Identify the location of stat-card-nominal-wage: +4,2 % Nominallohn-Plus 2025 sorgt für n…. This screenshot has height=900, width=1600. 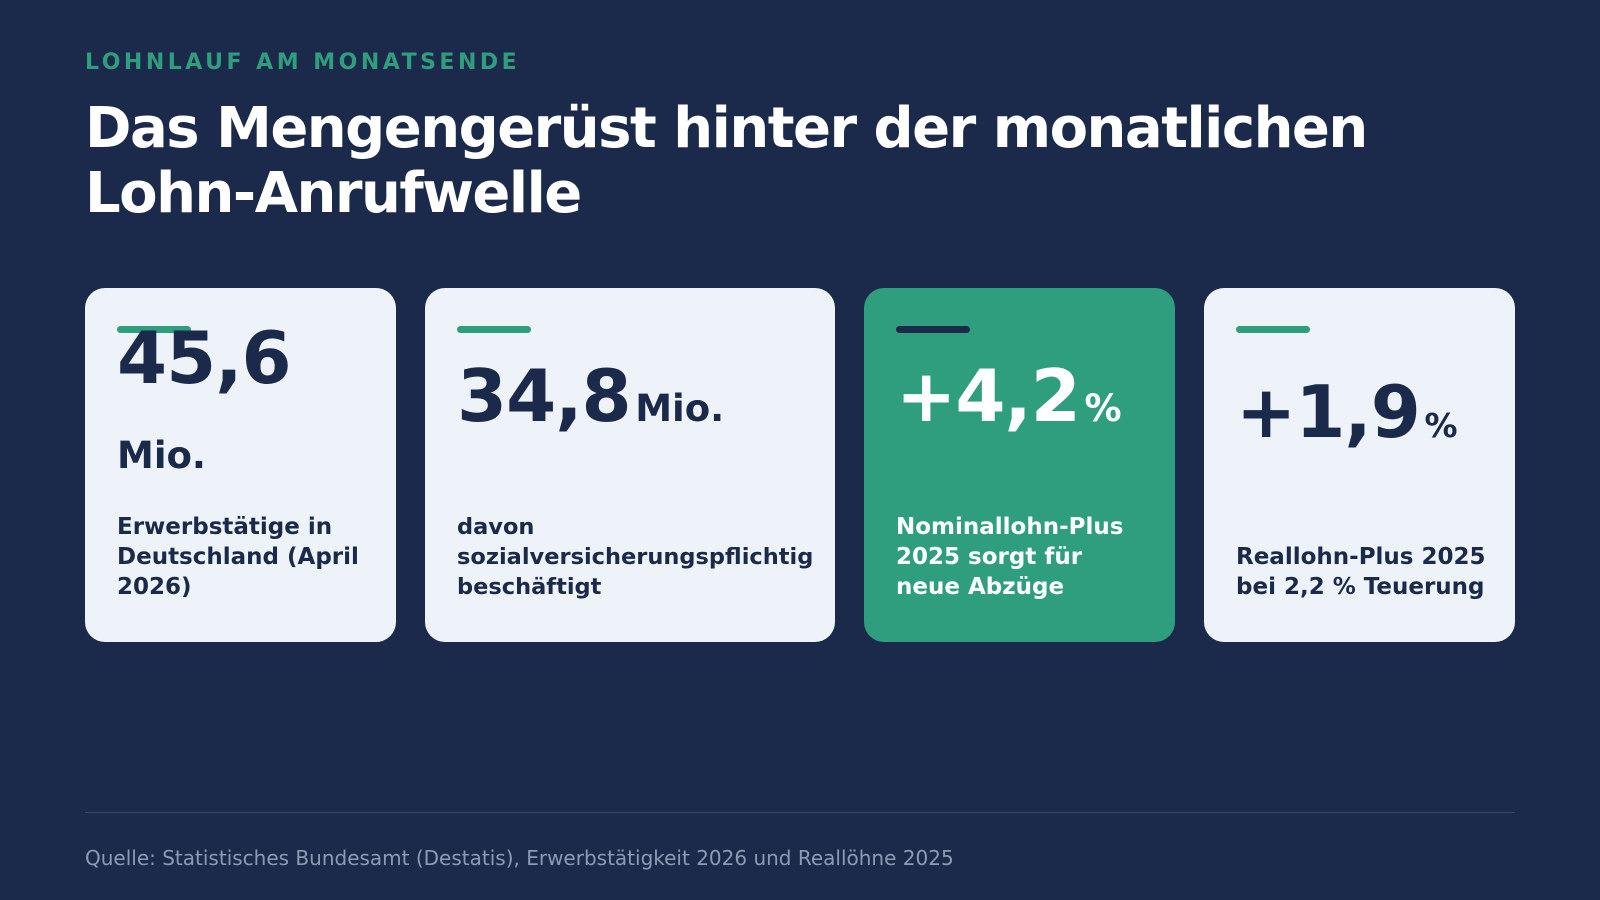
(1019, 465).